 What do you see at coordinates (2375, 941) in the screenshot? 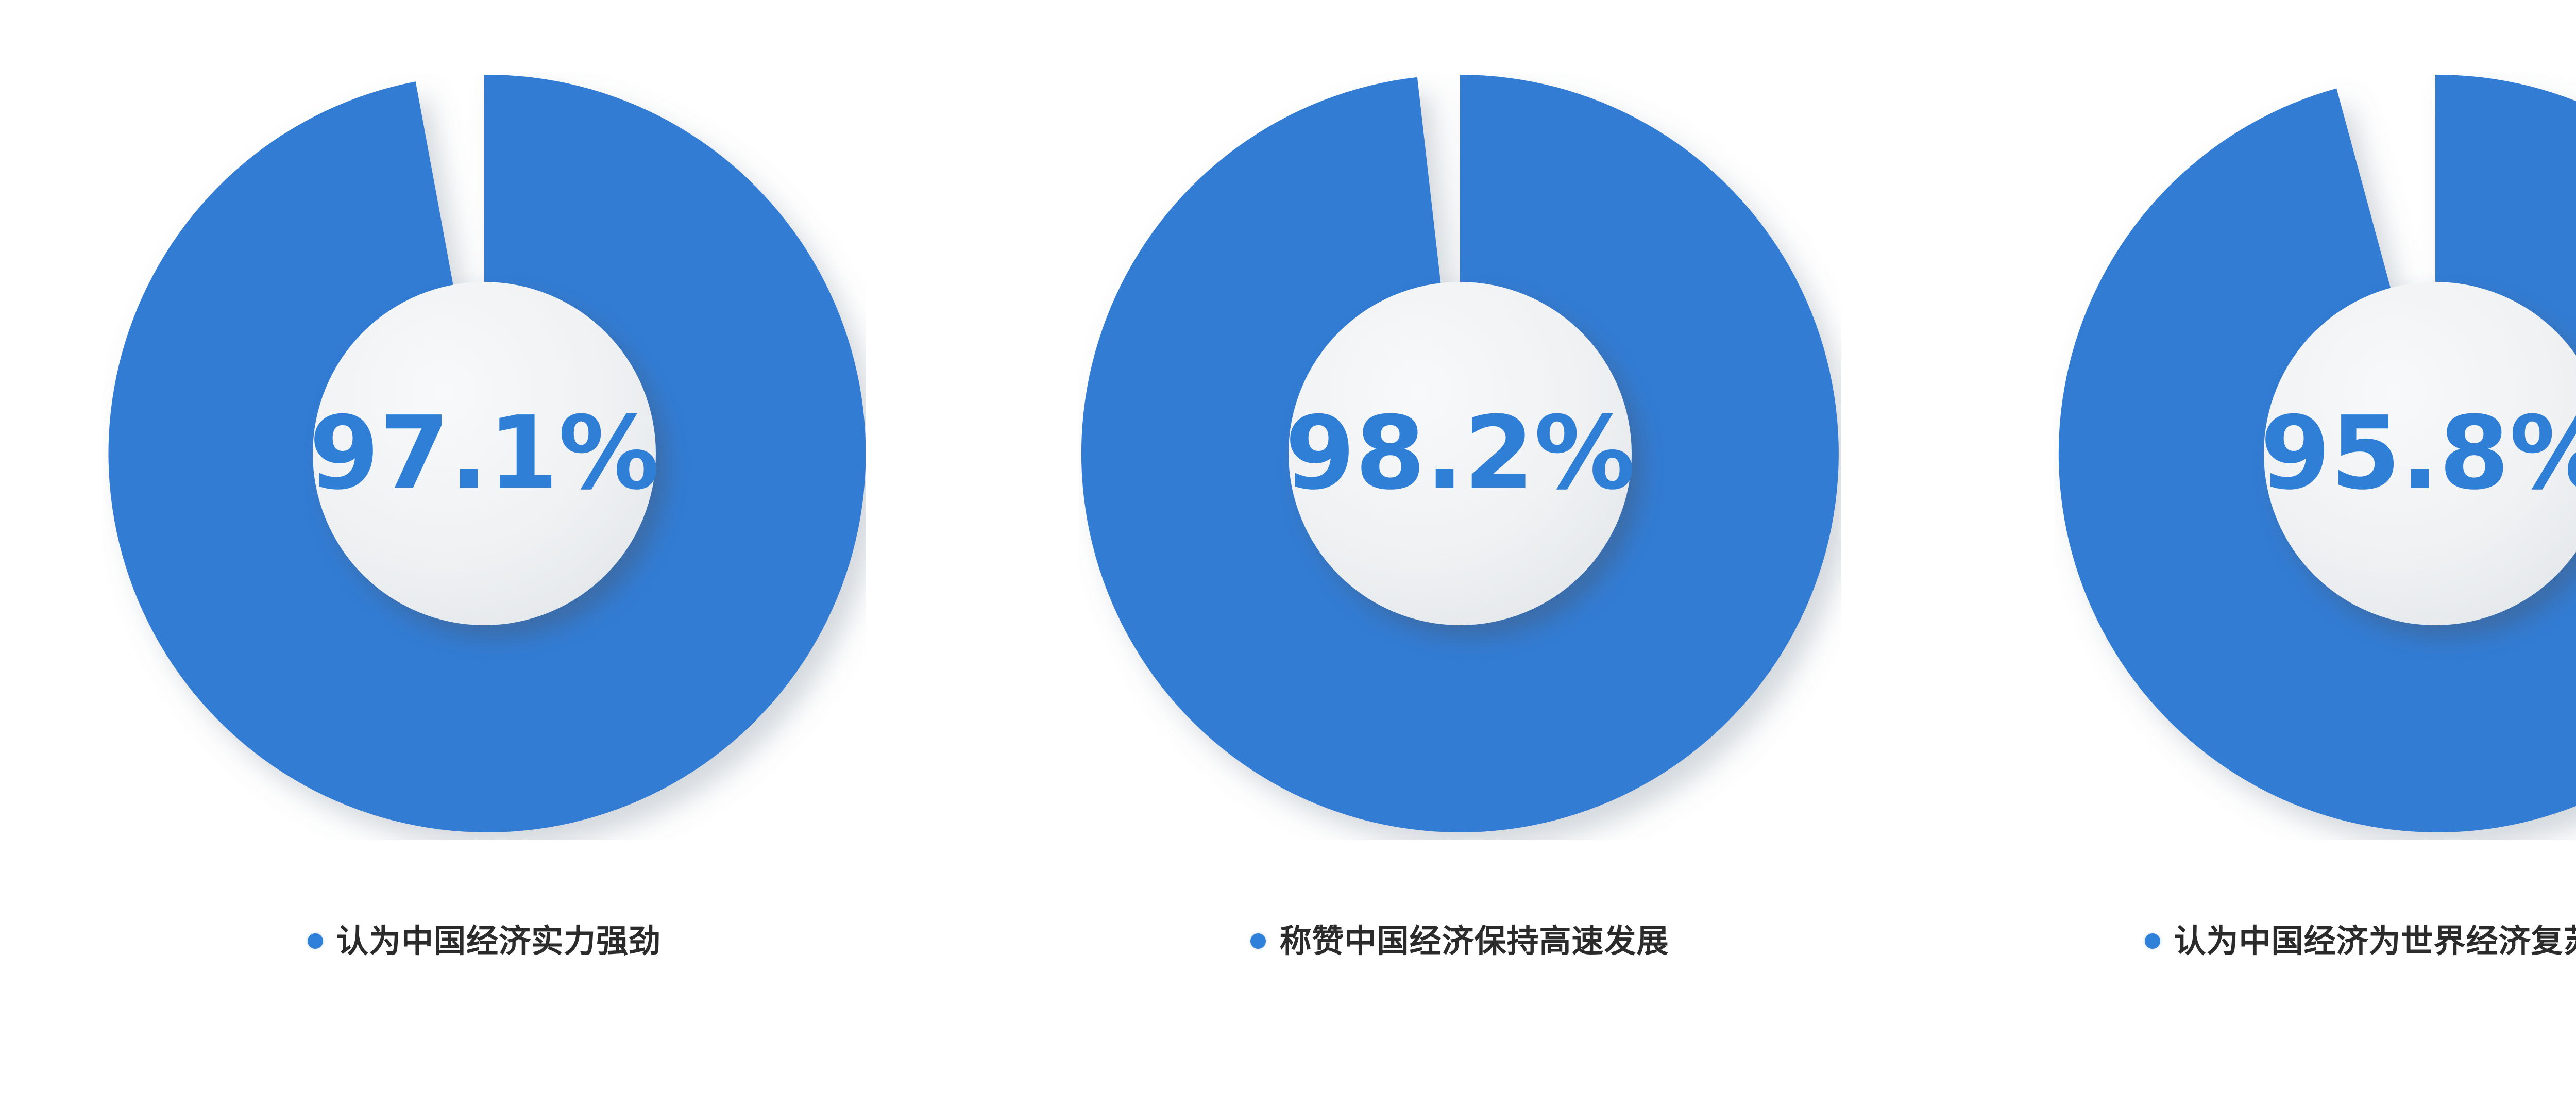
I see `legend-label-3: 认为中国经济为世界经济复苏贡献巨大` at bounding box center [2375, 941].